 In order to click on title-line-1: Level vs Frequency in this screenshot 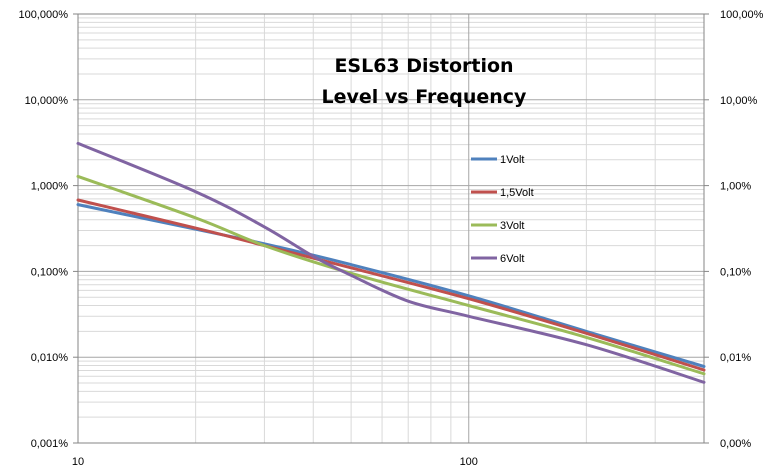, I will do `click(425, 97)`.